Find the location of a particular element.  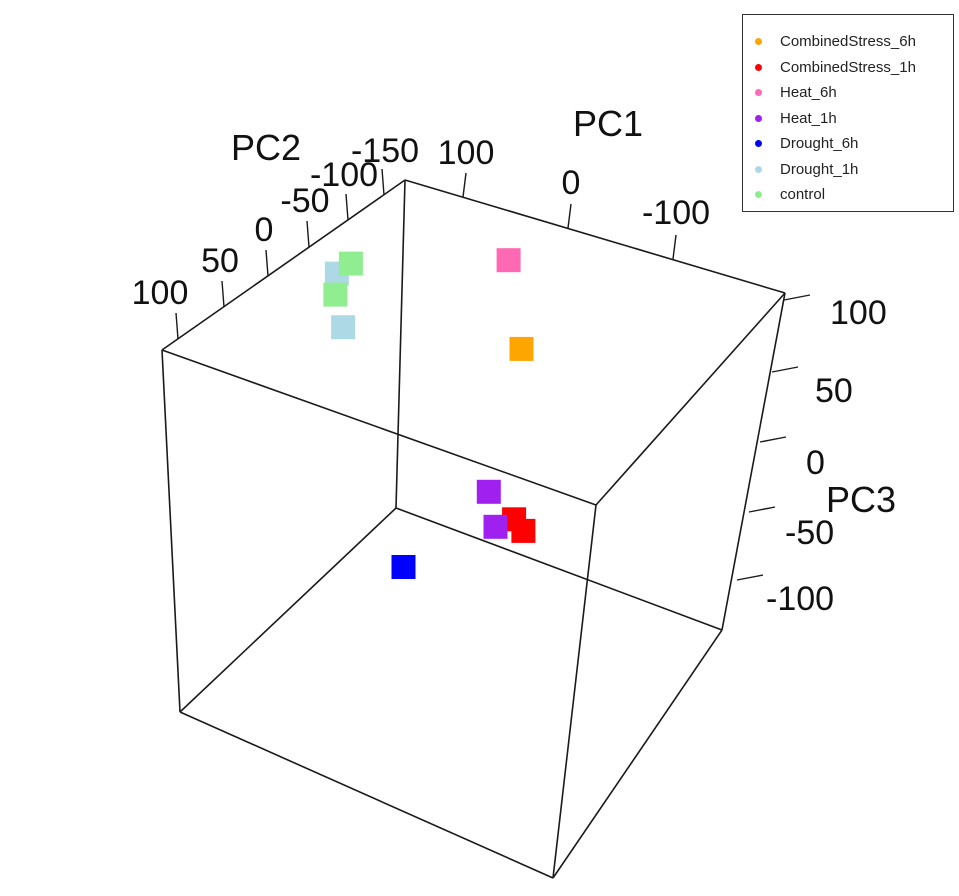

pc1-tick-label: 100 is located at coordinates (466, 153).